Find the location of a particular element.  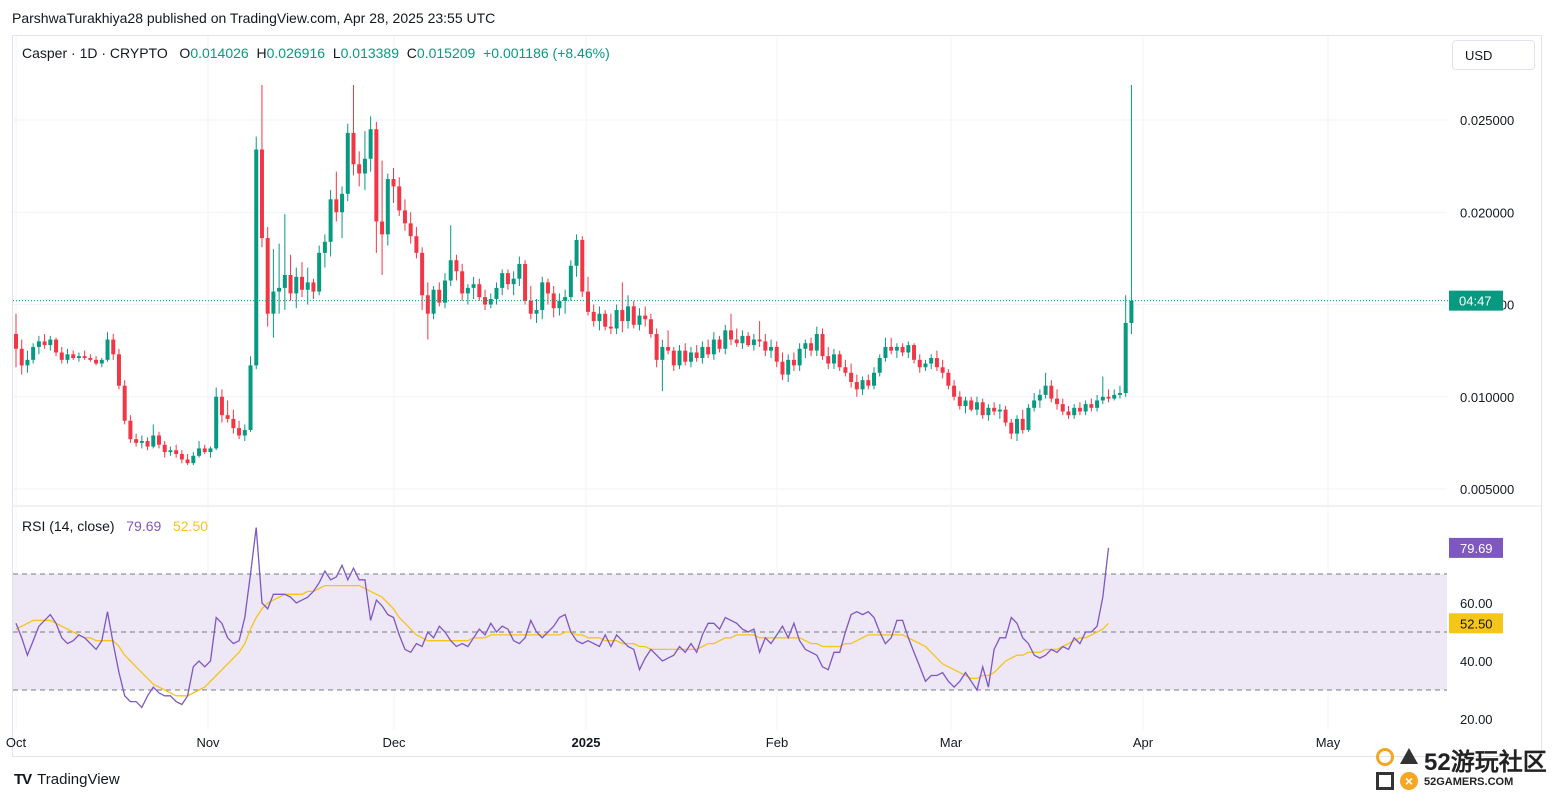

low-label: L is located at coordinates (336, 53).